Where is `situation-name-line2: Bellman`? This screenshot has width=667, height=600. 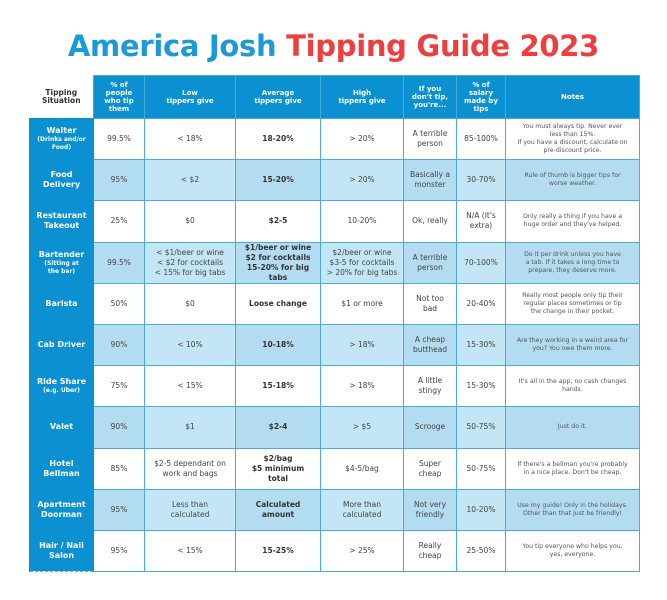
situation-name-line2: Bellman is located at coordinates (61, 473).